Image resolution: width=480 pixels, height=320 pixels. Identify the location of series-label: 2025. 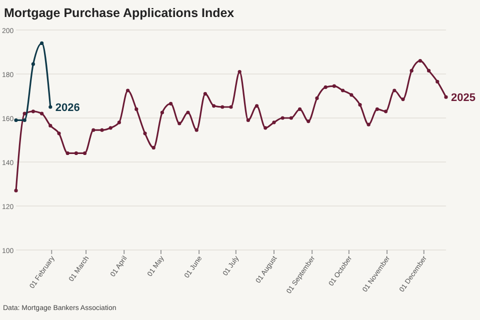
(463, 98).